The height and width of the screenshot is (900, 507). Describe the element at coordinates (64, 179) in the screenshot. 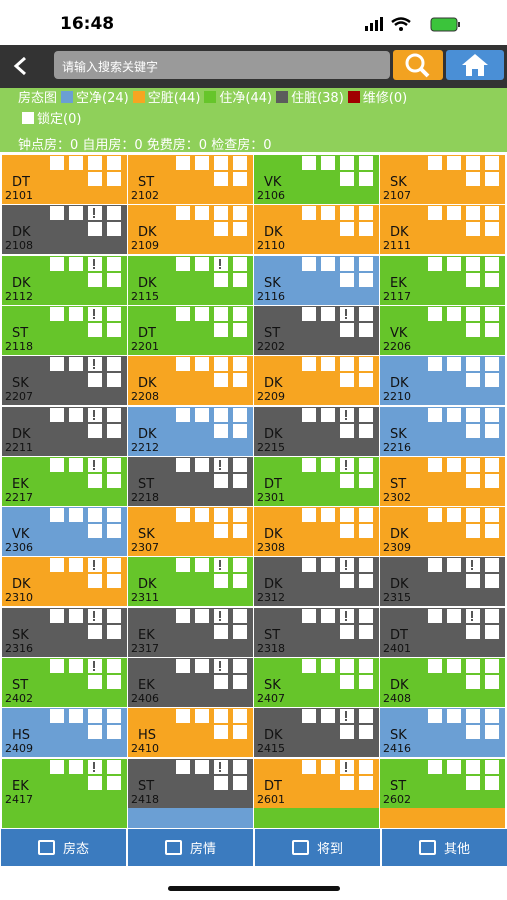

I see `room-tile: DT 2101` at that location.